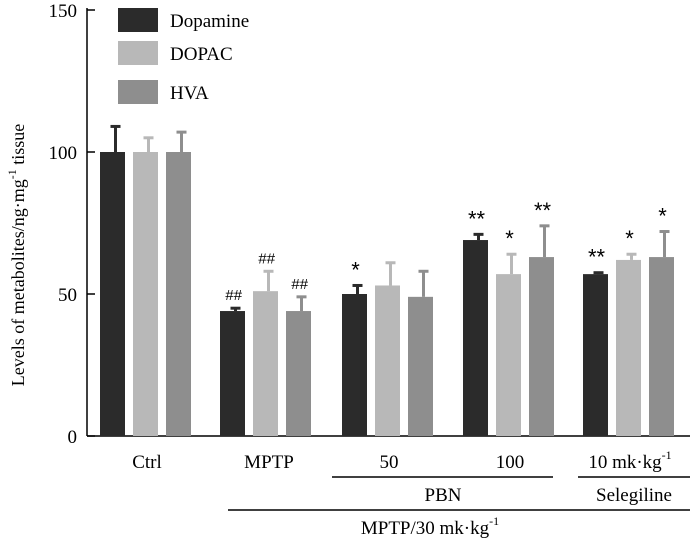 The height and width of the screenshot is (545, 700). What do you see at coordinates (629, 460) in the screenshot?
I see `x-tick-label: 10 mk·kg-1` at bounding box center [629, 460].